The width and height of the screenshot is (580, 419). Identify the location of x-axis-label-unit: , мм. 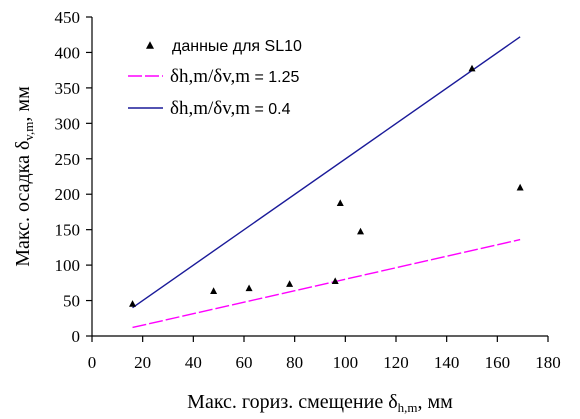
(436, 402).